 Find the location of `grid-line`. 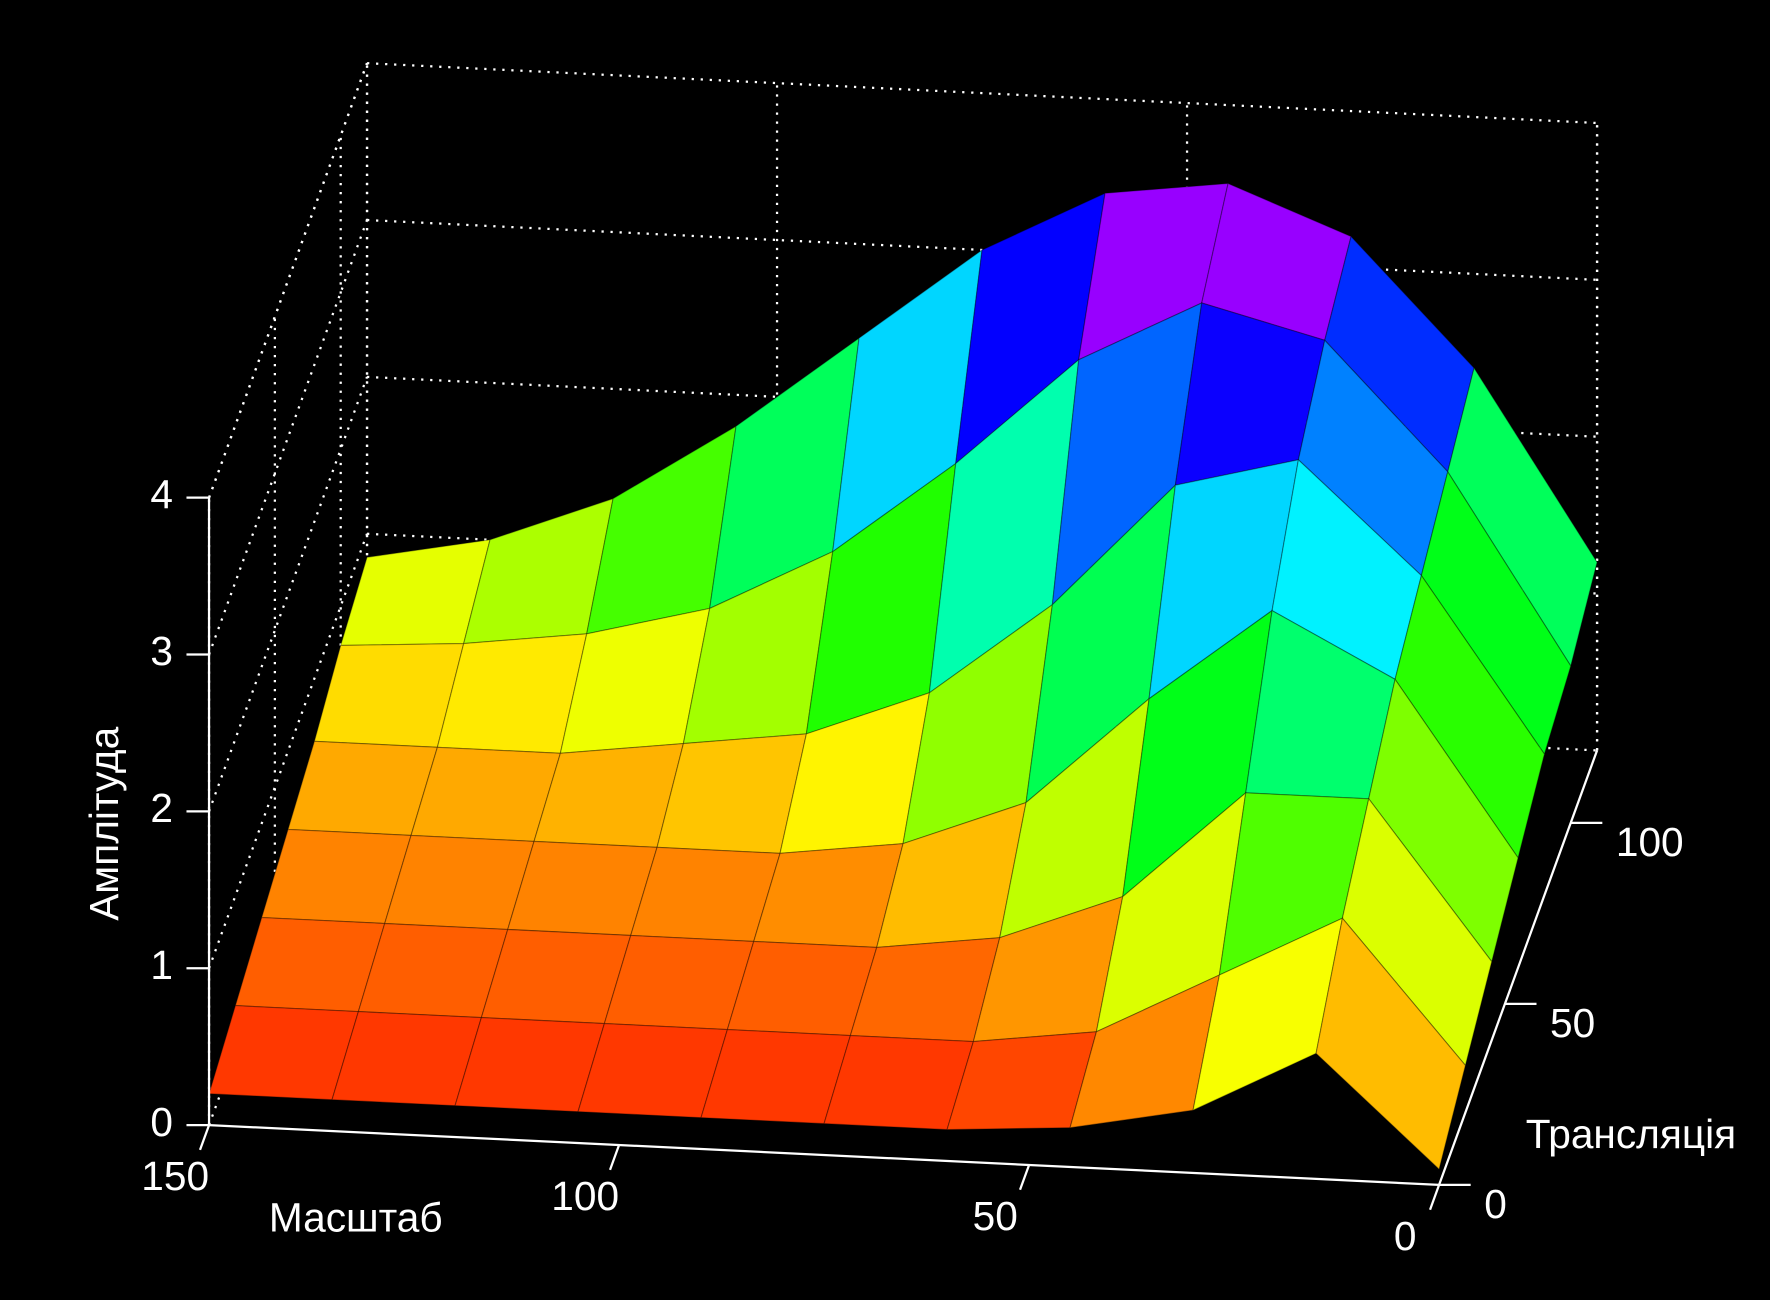

grid-line is located at coordinates (982, 93).